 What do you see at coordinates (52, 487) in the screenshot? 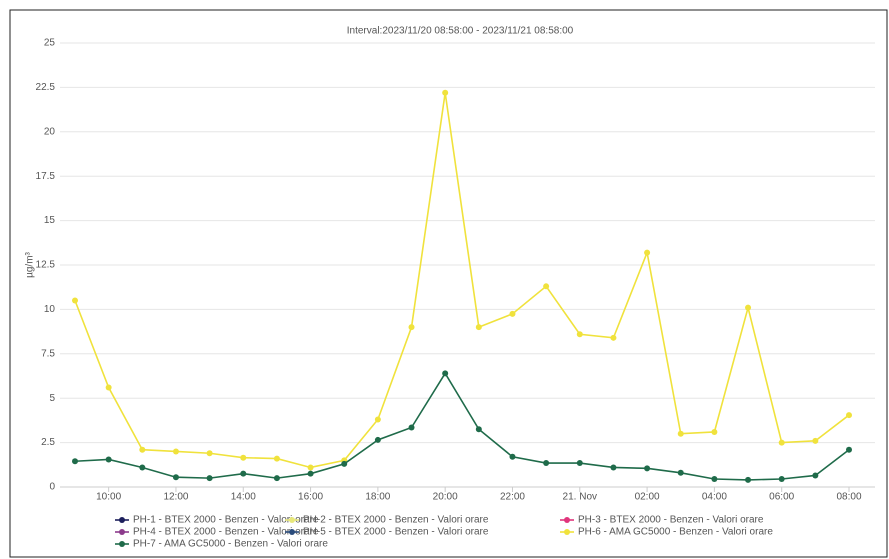
I see `y-tick-label: 0` at bounding box center [52, 487].